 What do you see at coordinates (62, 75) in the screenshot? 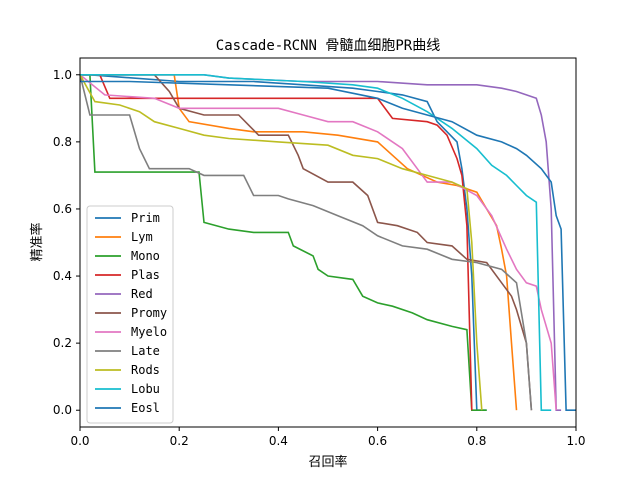
I see `y-tick-label: 1.0` at bounding box center [62, 75].